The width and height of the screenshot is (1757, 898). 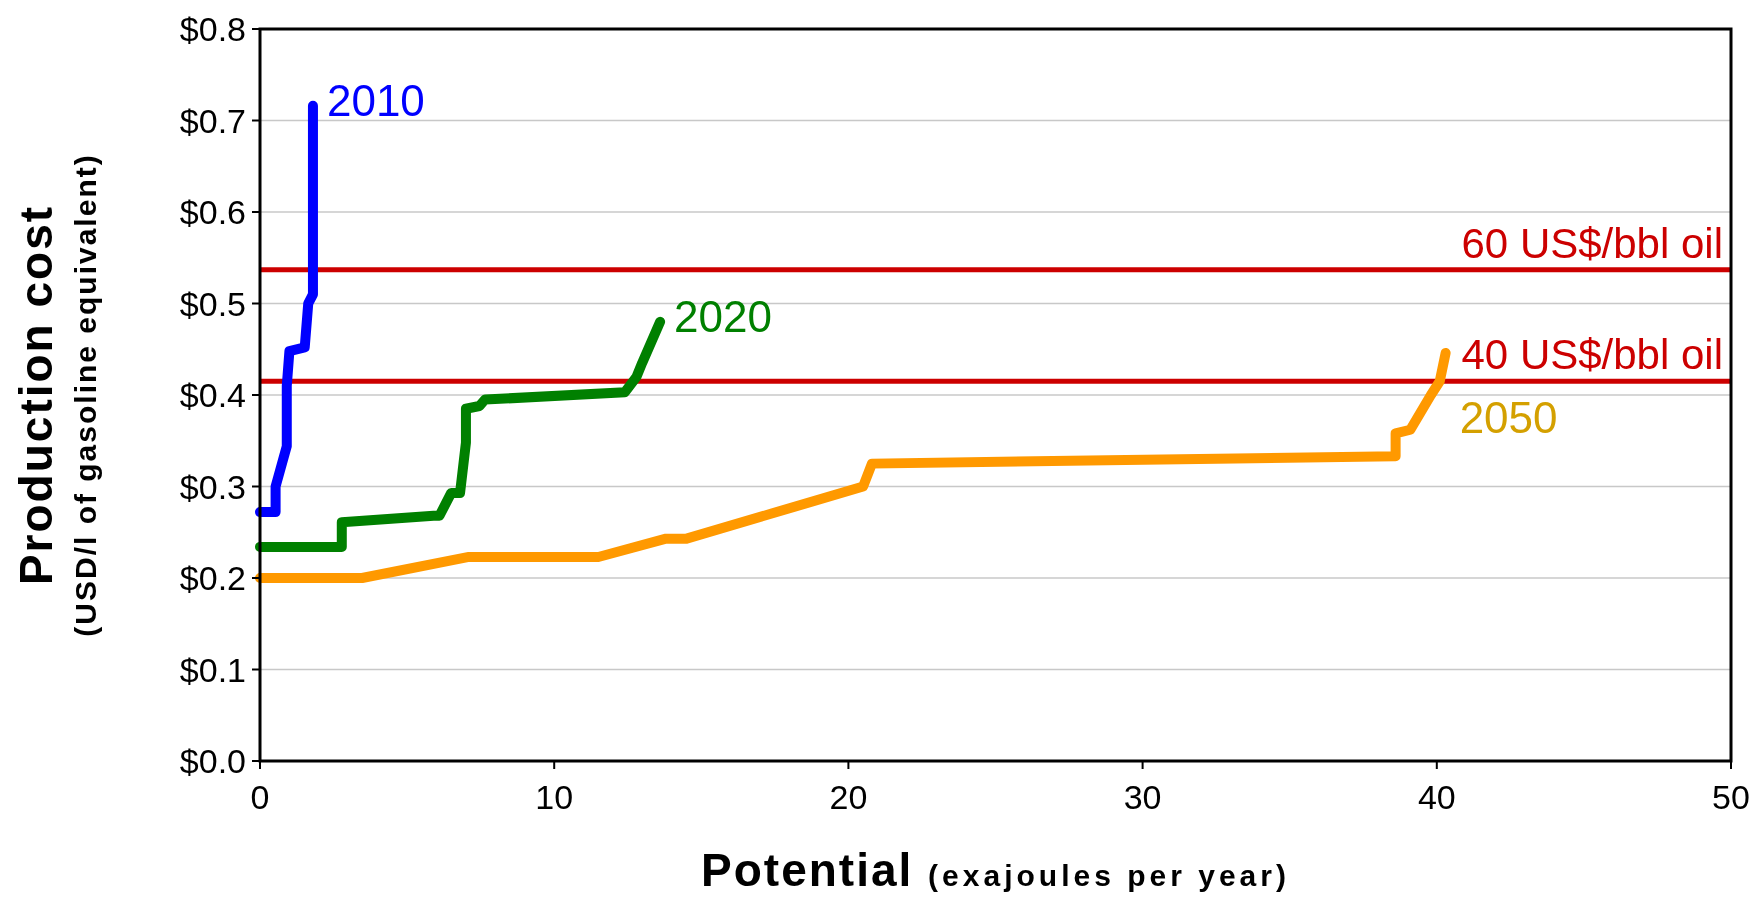 What do you see at coordinates (56, 395) in the screenshot?
I see `y-axis-title: Production cost (USD/l of gasoline equivalent)` at bounding box center [56, 395].